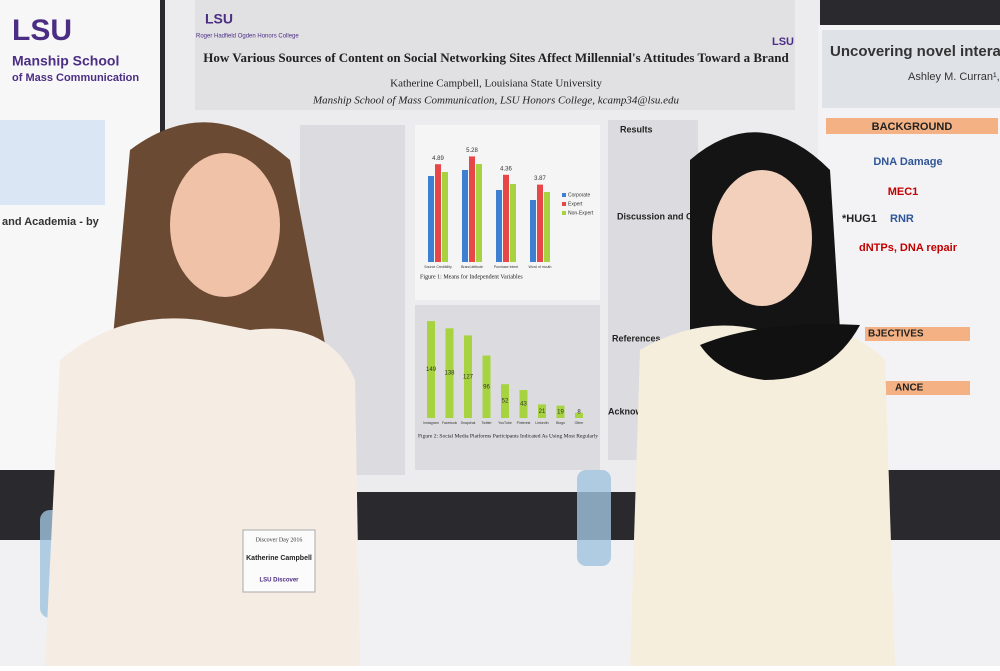  I want to click on value-label: 4.89, so click(438, 159).